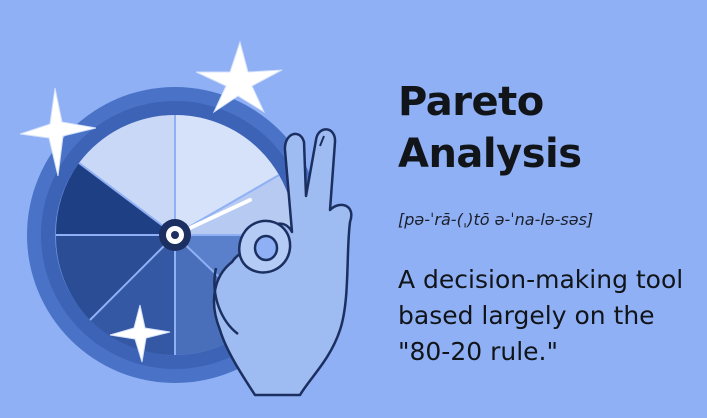 The image size is (707, 418). Describe the element at coordinates (282, 262) in the screenshot. I see `ok-hand-icon` at that location.